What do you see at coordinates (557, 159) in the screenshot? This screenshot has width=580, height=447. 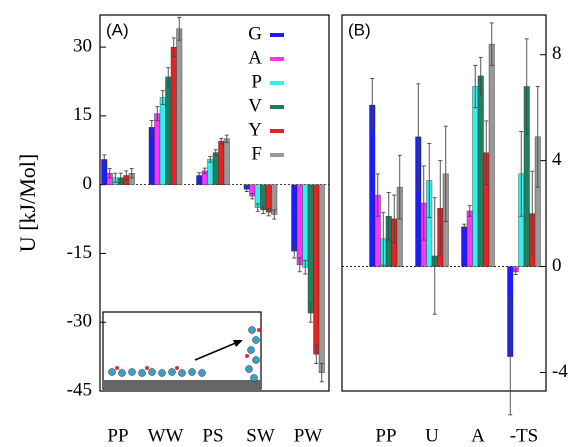 I see `y-tick-label: 4` at bounding box center [557, 159].